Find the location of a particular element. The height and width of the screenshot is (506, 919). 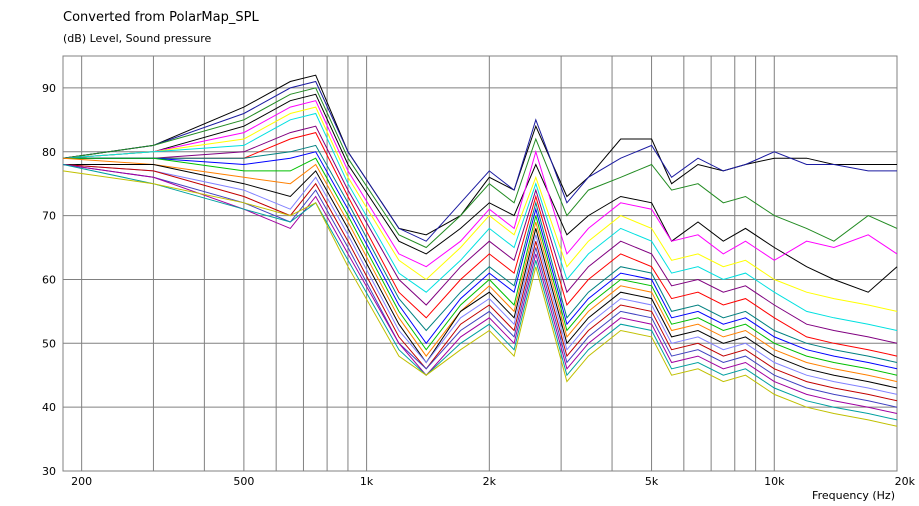

x-tick-label: 200 is located at coordinates (81, 481).